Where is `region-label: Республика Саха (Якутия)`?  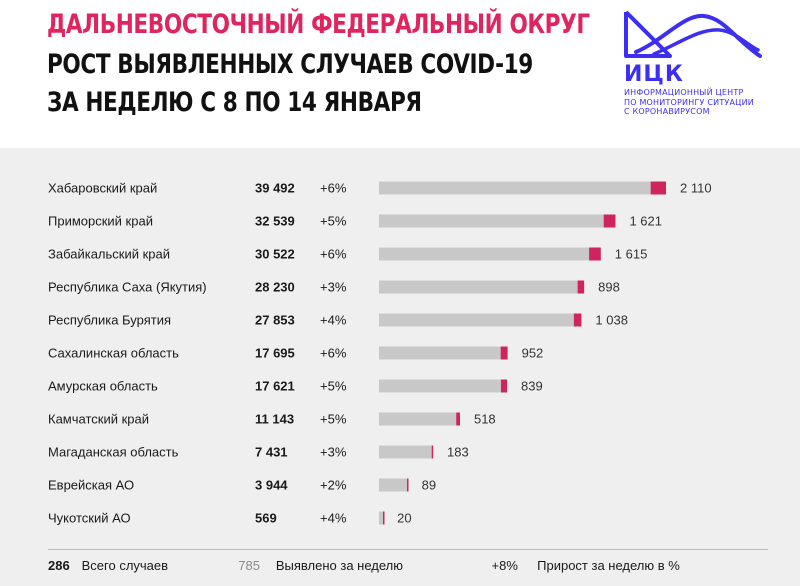 region-label: Республика Саха (Якутия) is located at coordinates (127, 287).